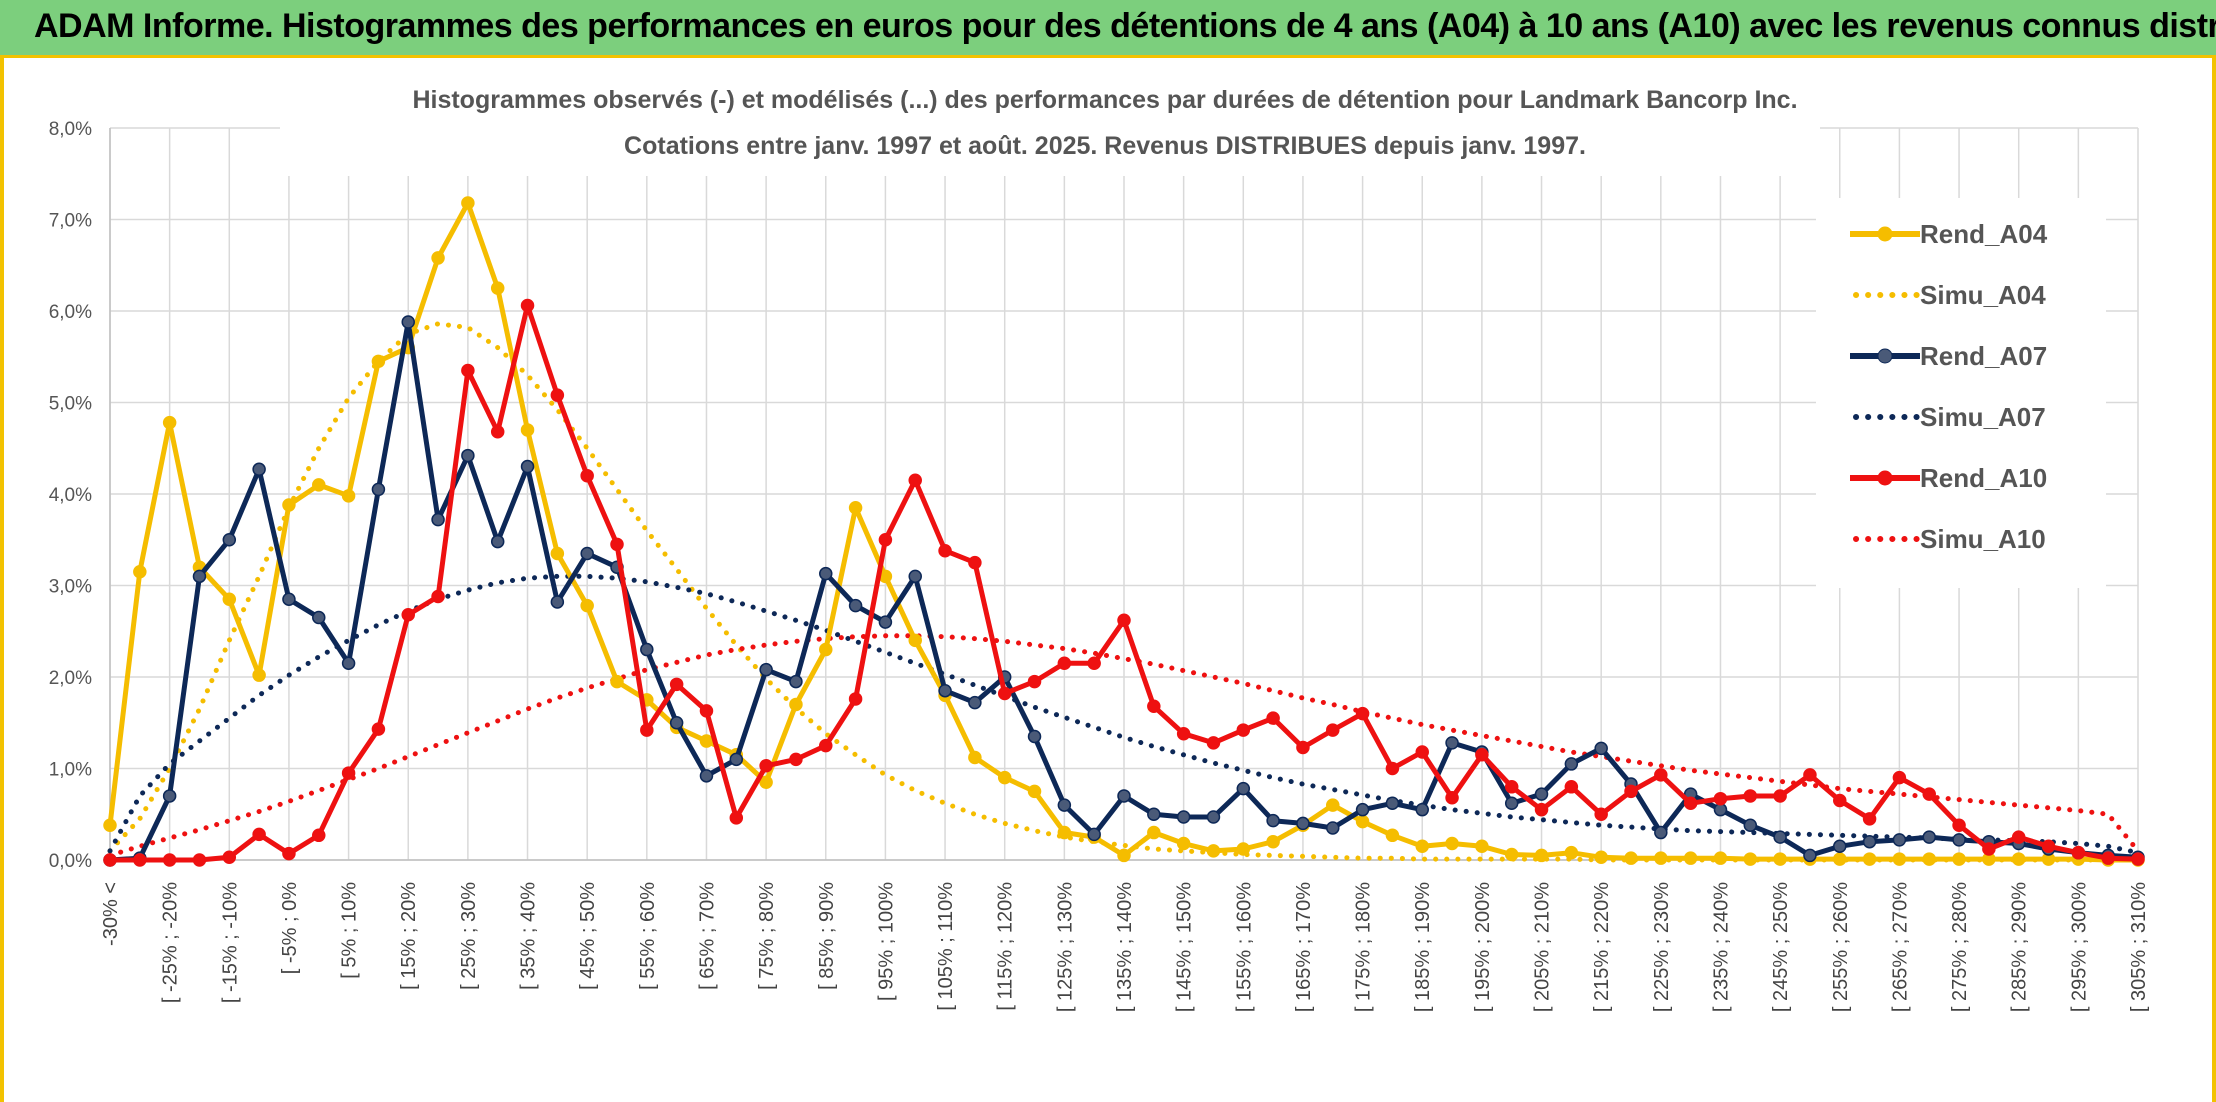 This screenshot has height=1102, width=2216. I want to click on x-tick-label: [ 145% ; 150%, so click(1185, 947).